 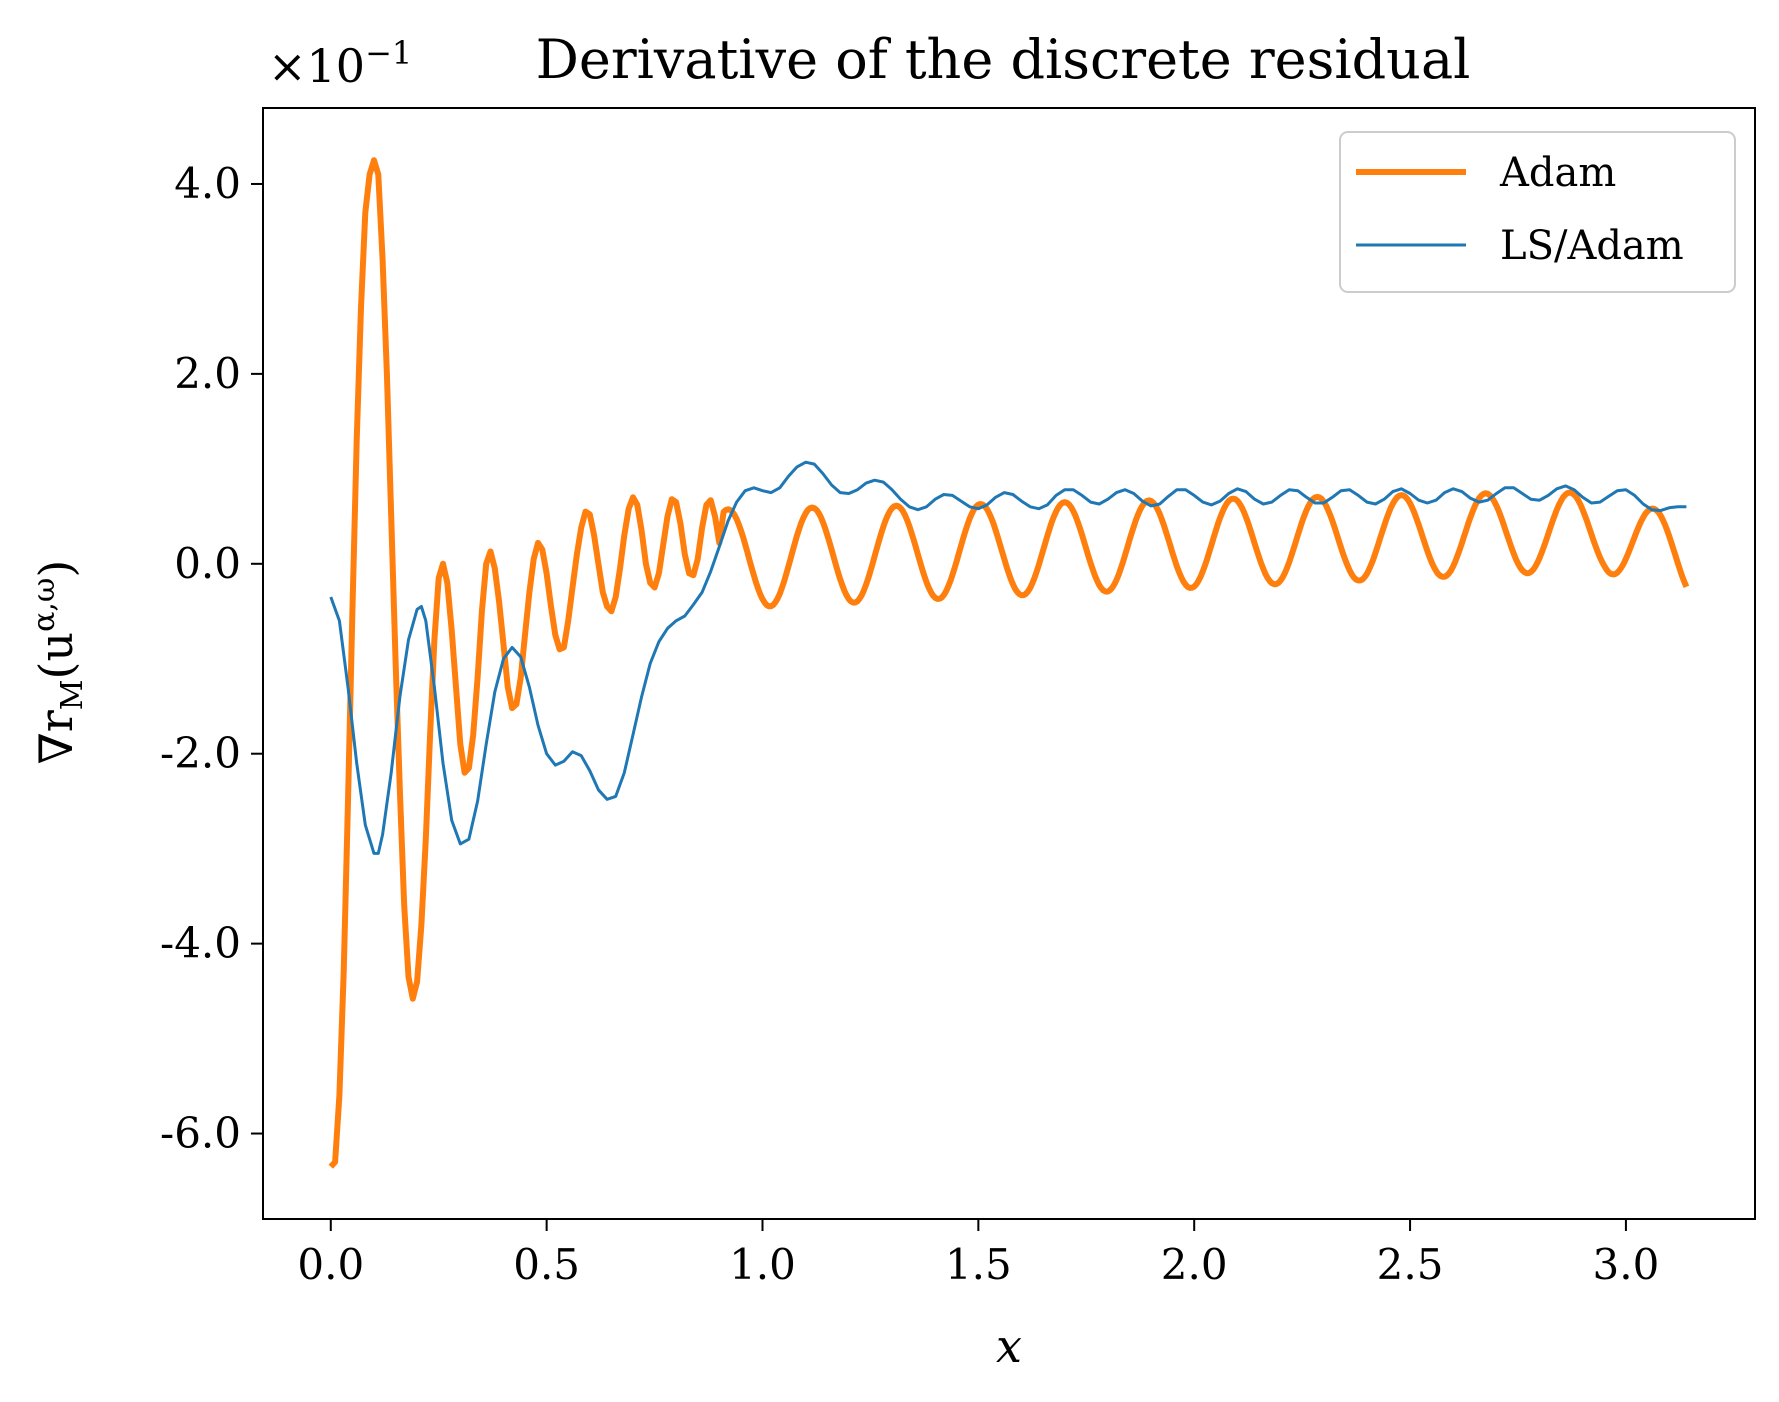 I want to click on x-ticks: 0.0 0.5 1.0 1.5 2.0 2.5 3.0, so click(x=978, y=1254).